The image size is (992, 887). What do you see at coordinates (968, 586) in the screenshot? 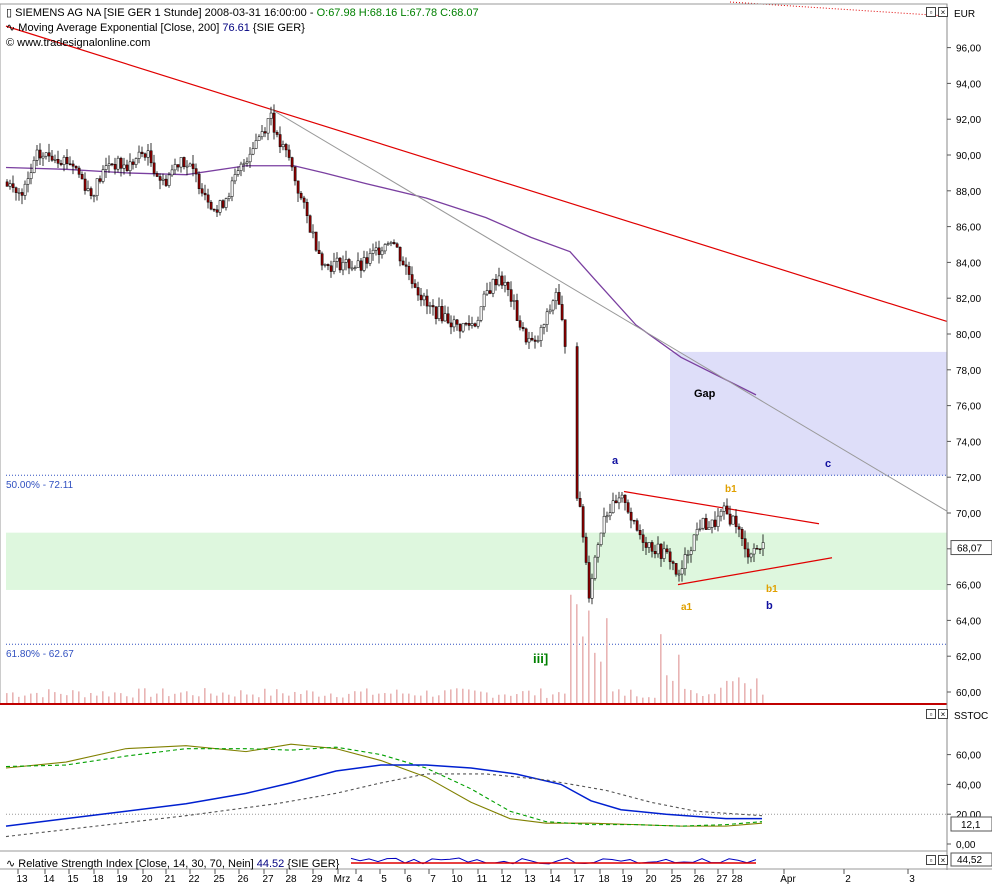
I see `y-tick-label: 66,00` at bounding box center [968, 586].